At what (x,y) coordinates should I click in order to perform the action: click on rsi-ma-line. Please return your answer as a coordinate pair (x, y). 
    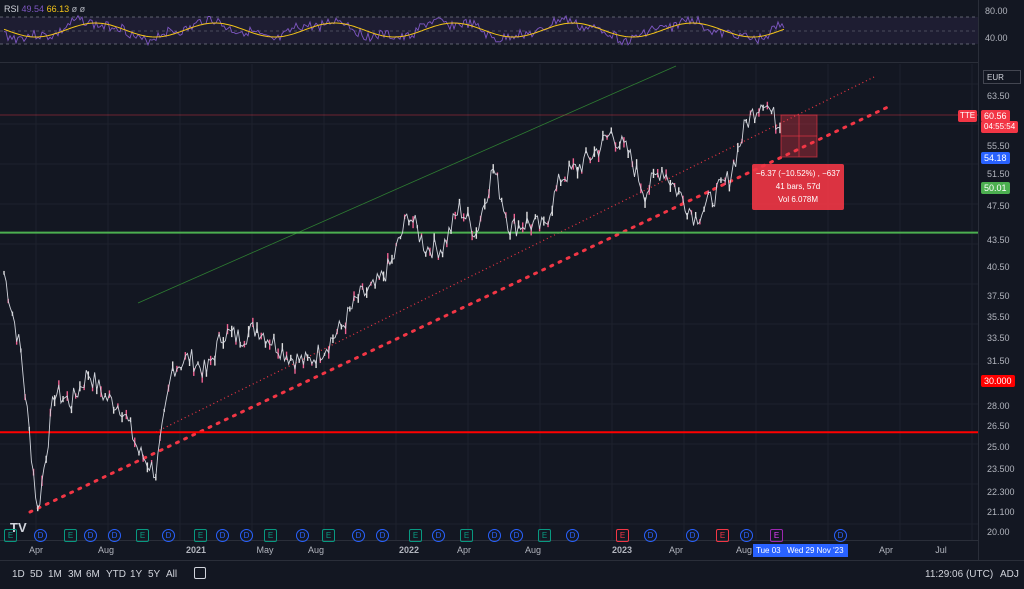
    Looking at the image, I should click on (394, 30).